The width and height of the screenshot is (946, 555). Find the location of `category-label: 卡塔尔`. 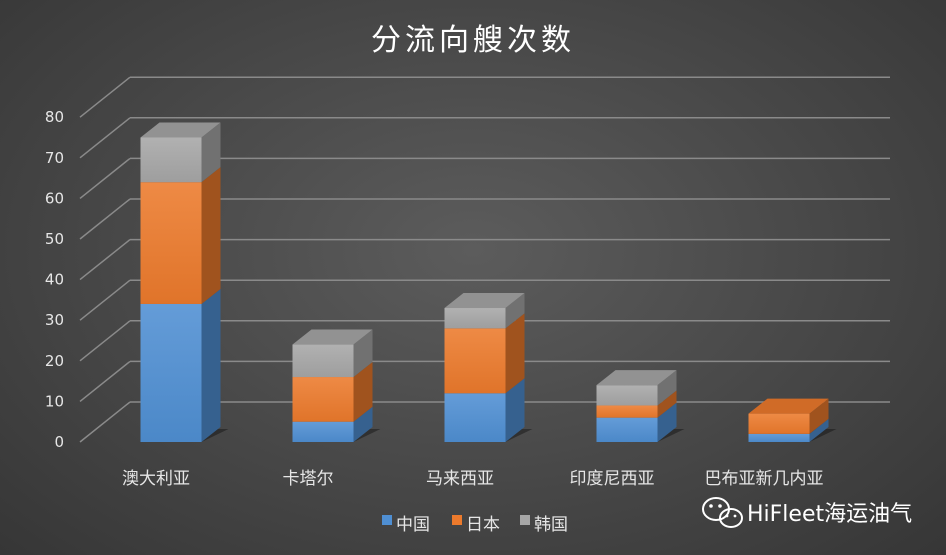

category-label: 卡塔尔 is located at coordinates (308, 479).